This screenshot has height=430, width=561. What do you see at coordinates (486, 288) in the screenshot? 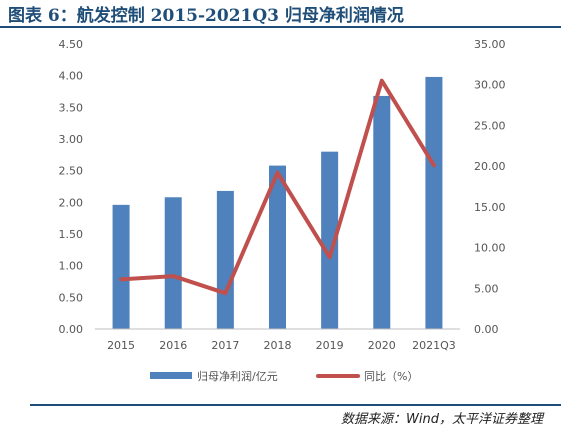
I see `y-right-tick-label: 5.00` at bounding box center [486, 288].